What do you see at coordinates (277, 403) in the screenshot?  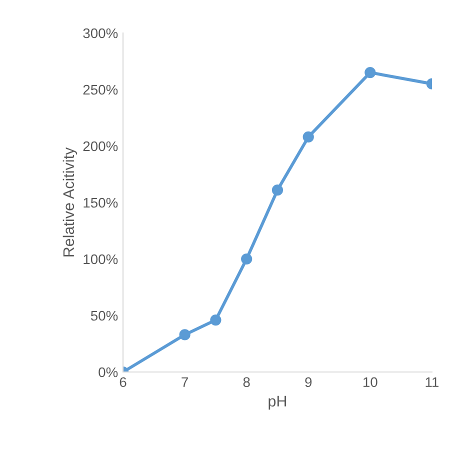 I see `x-axis-title: pH` at bounding box center [277, 403].